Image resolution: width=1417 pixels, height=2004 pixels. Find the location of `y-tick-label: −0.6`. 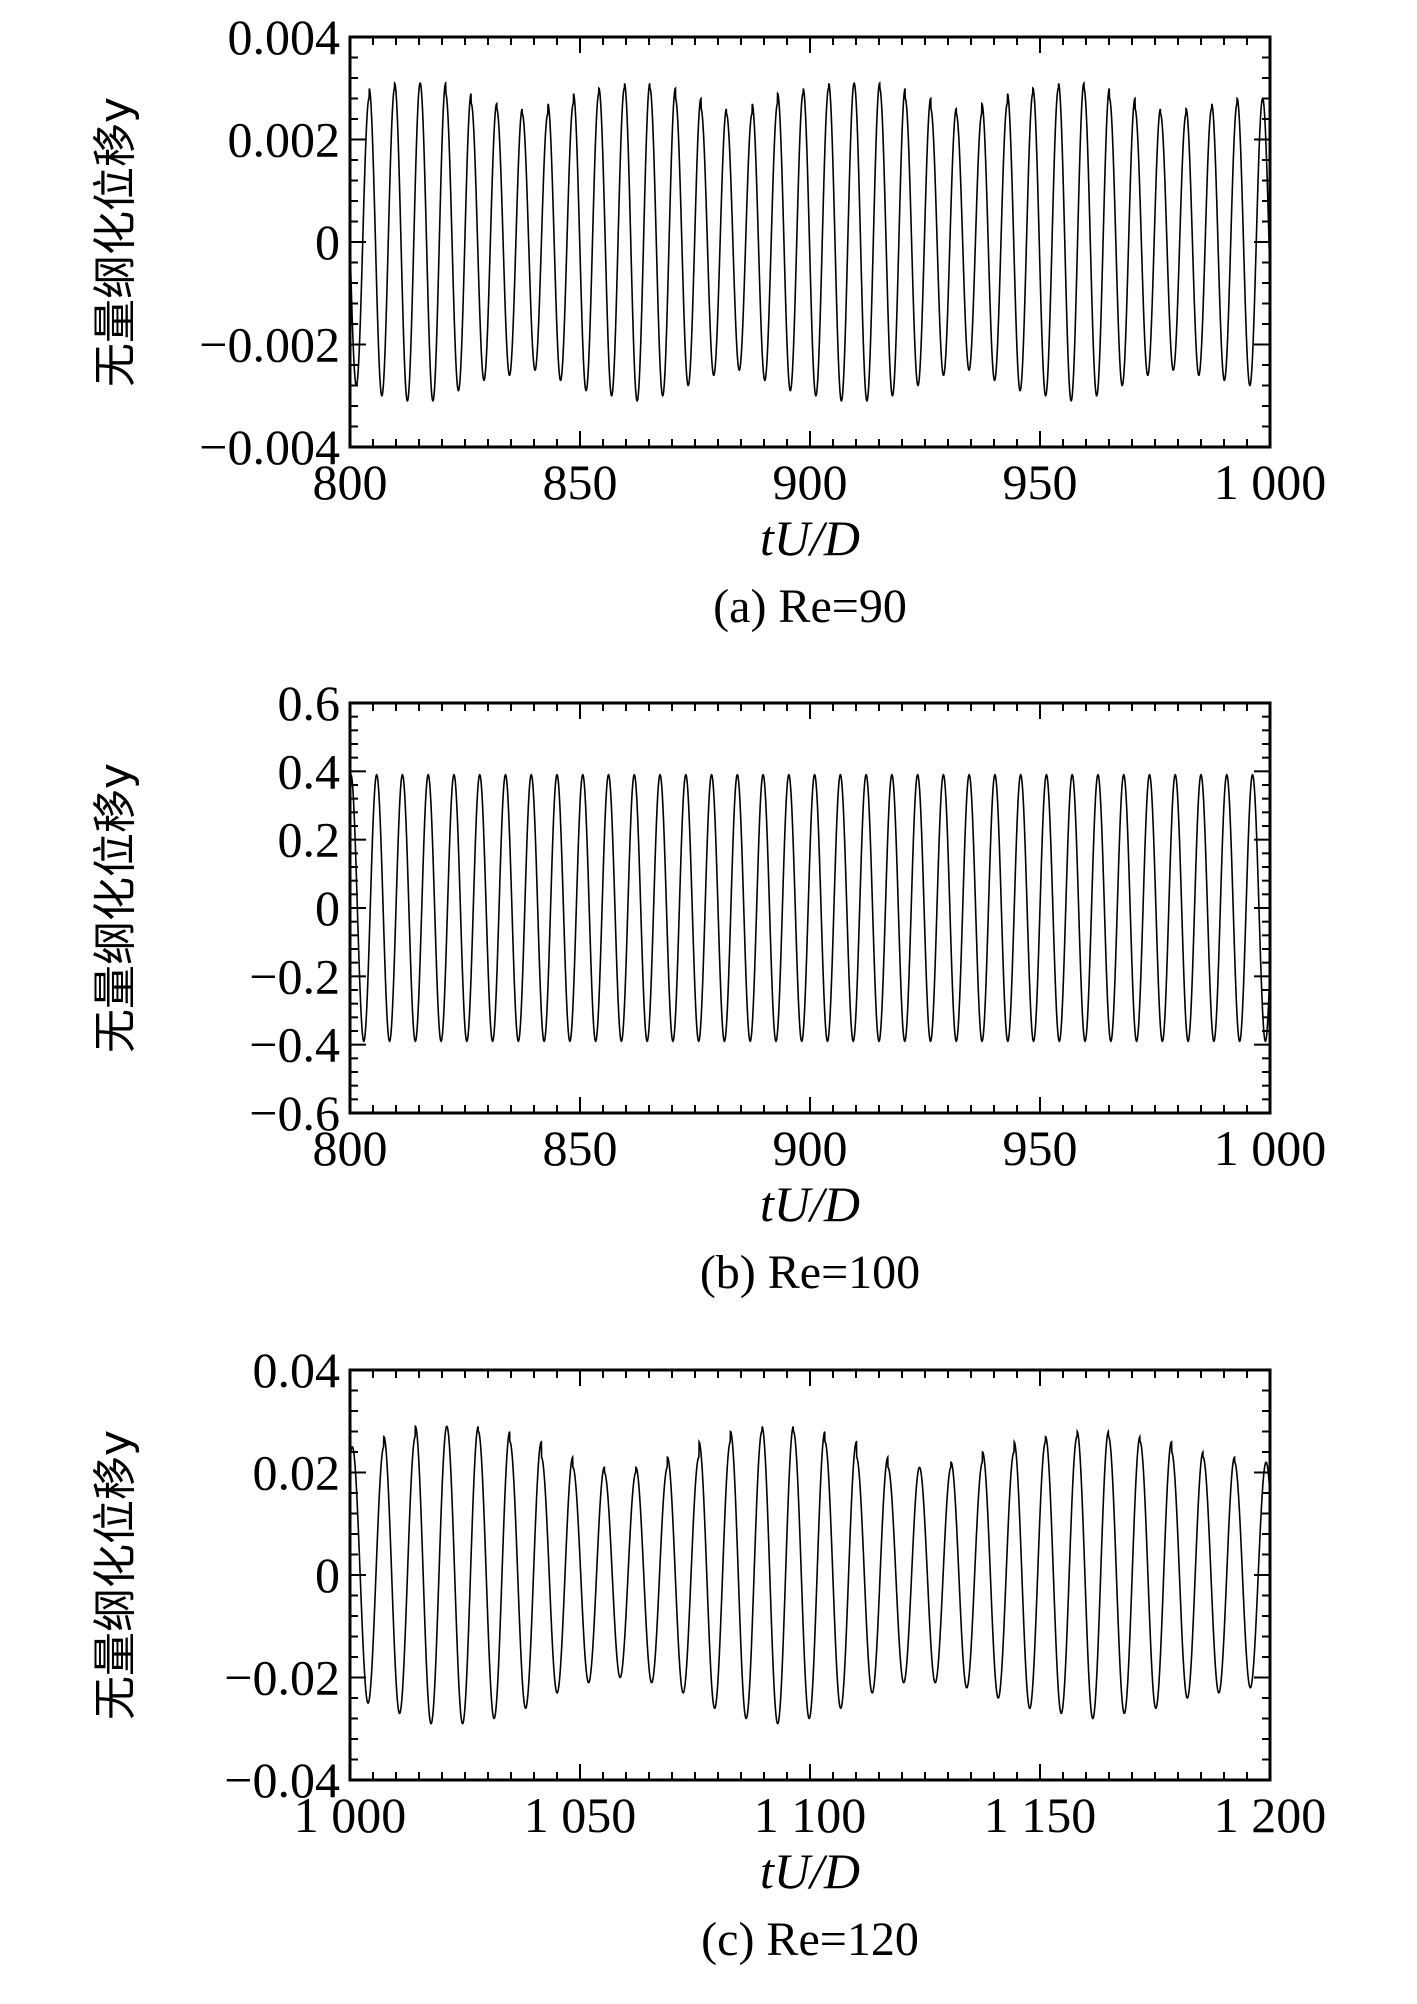

y-tick-label: −0.6 is located at coordinates (294, 1113).